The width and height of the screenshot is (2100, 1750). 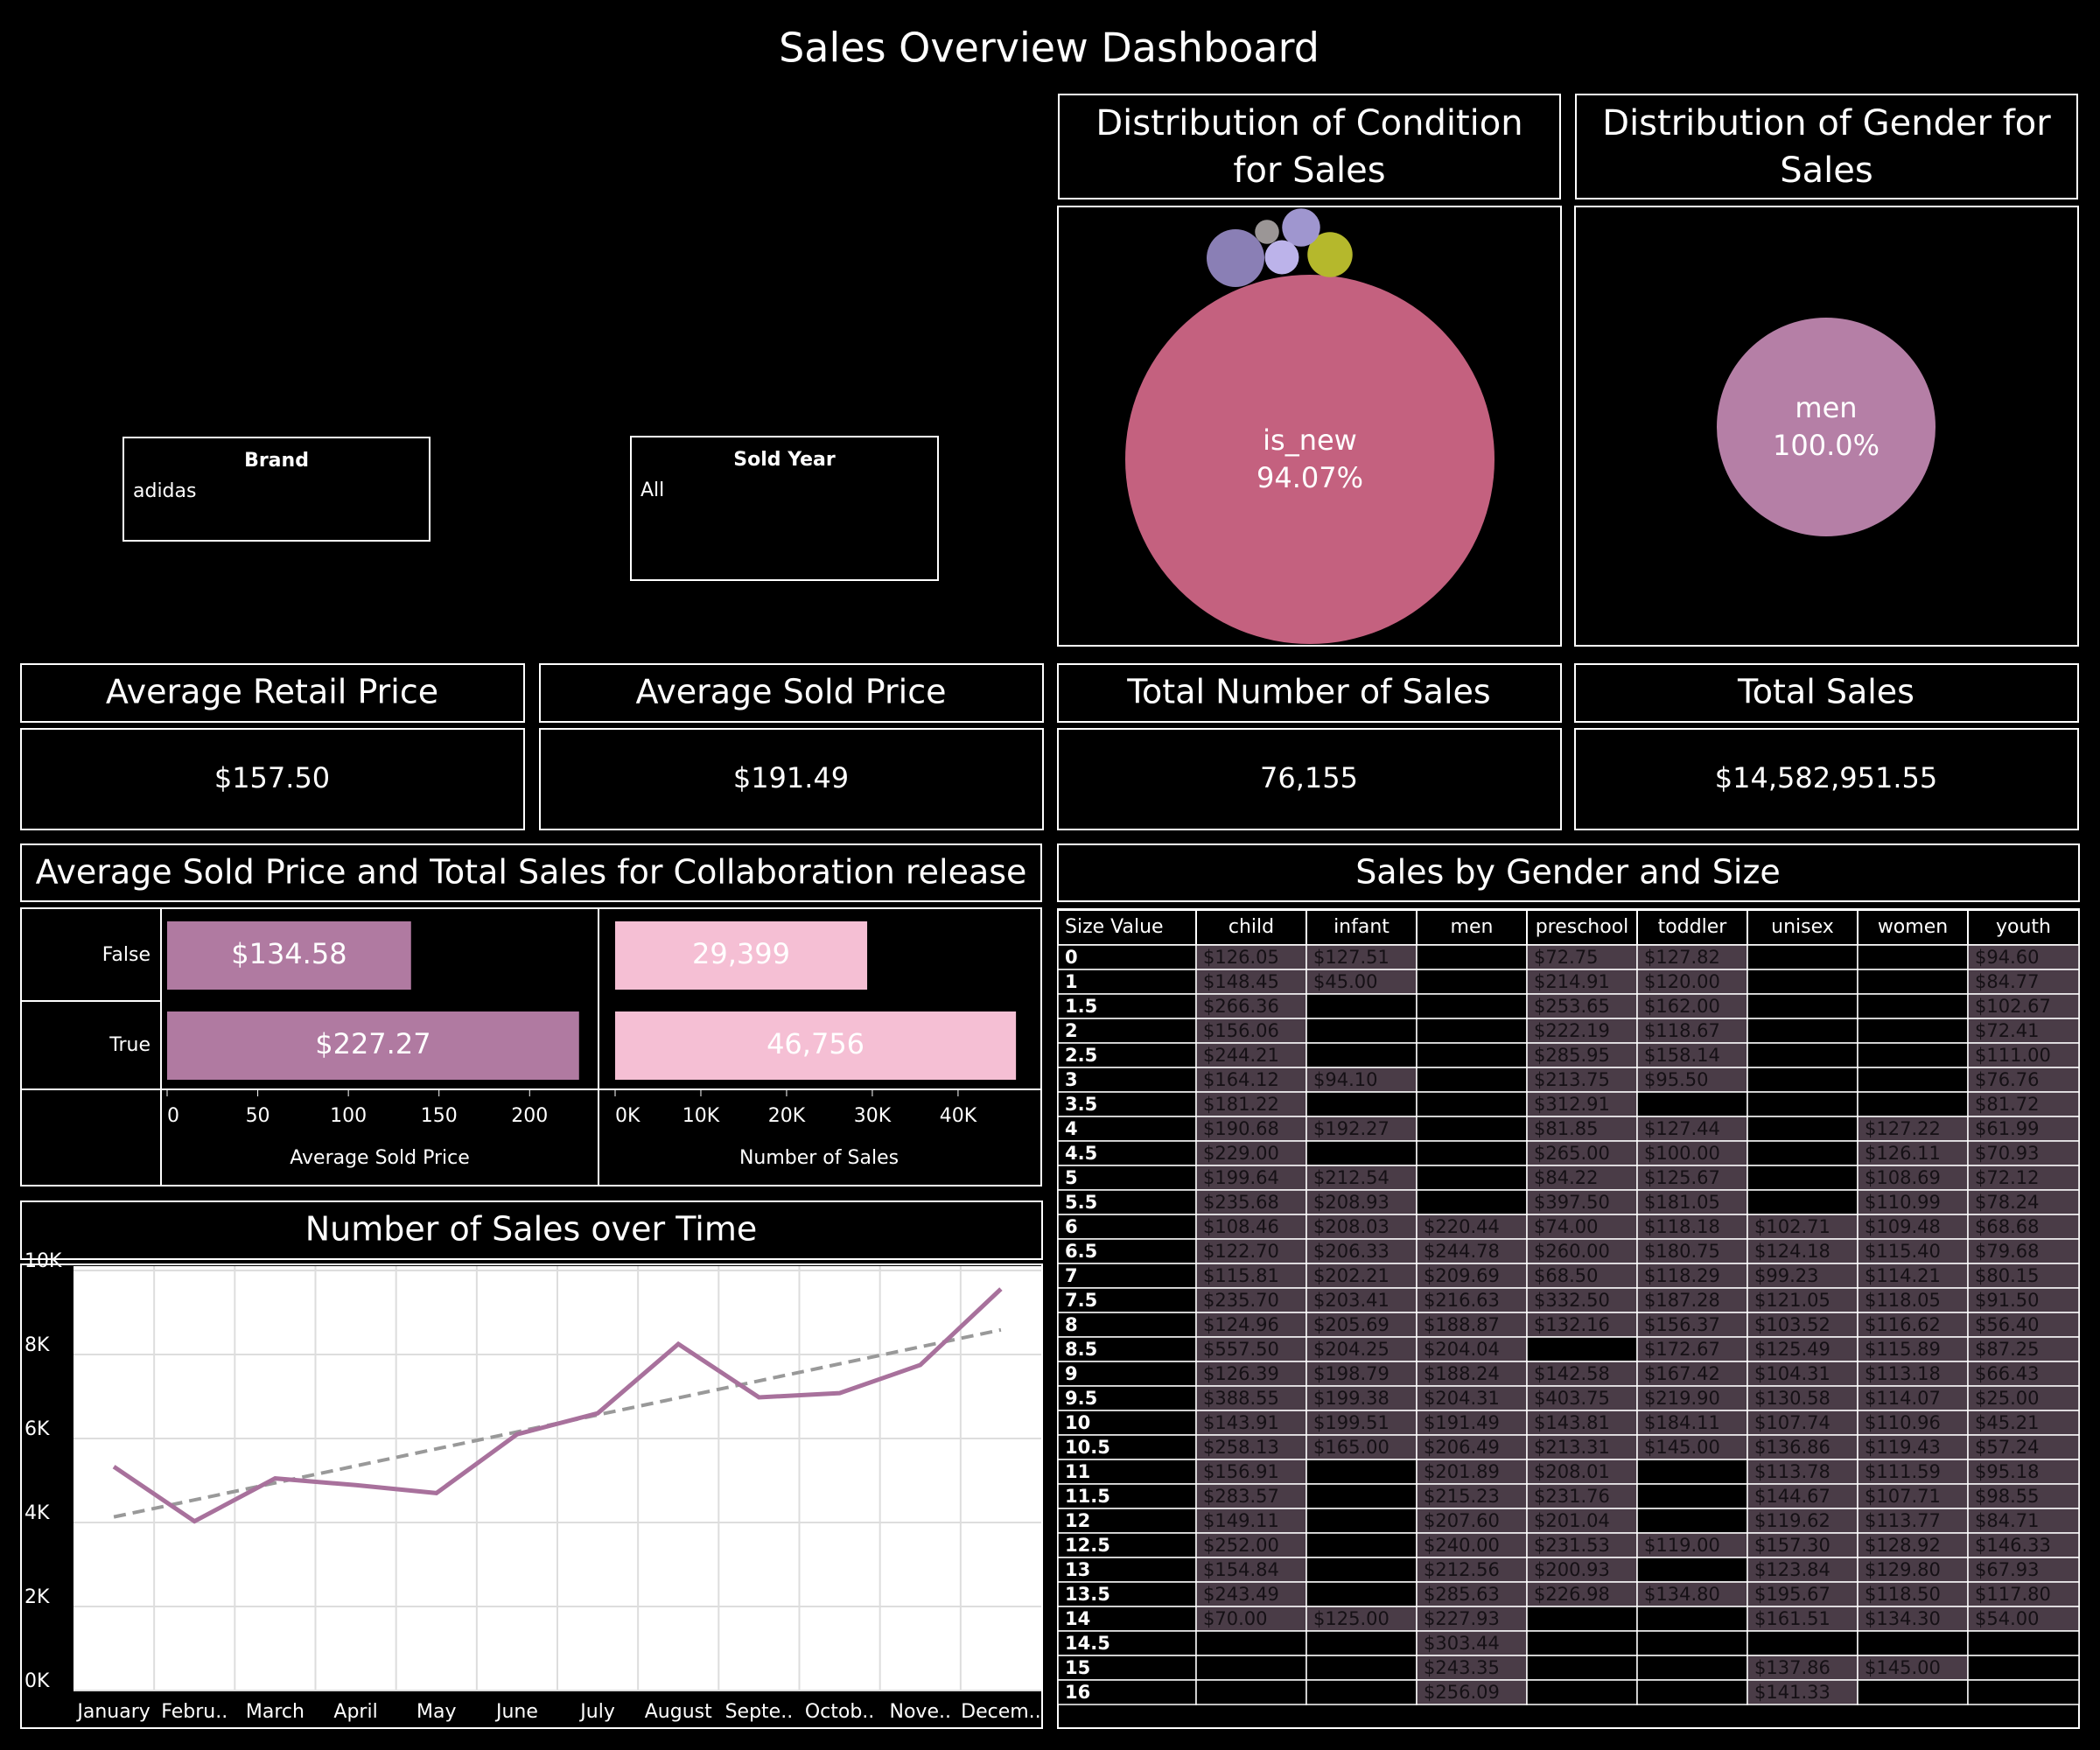 What do you see at coordinates (1572, 1079) in the screenshot?
I see `cell-value: $213.75` at bounding box center [1572, 1079].